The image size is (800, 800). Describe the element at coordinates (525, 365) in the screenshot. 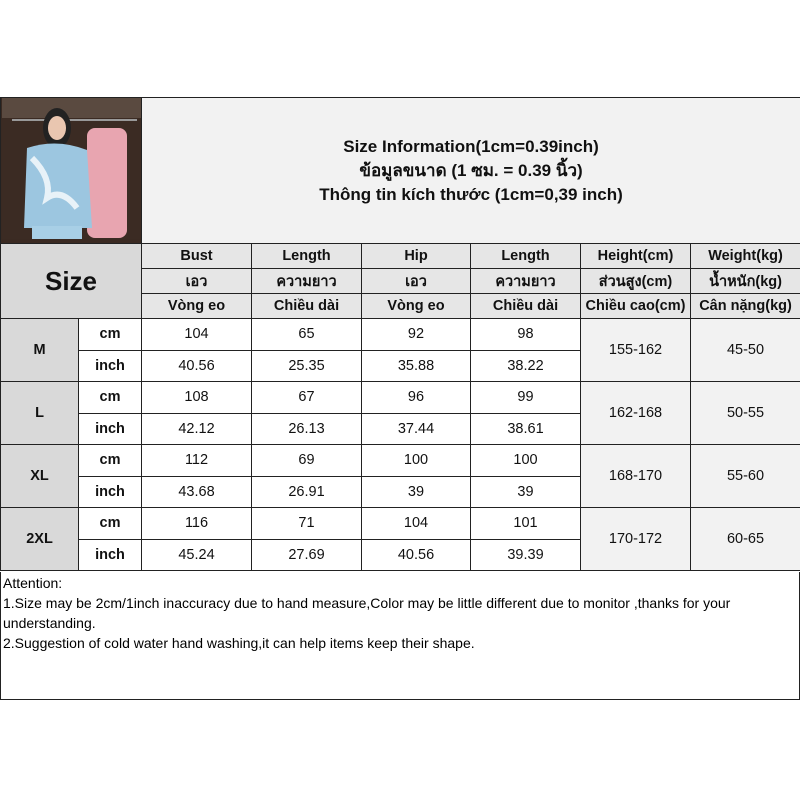

I see `value-cell: 38.22` at that location.